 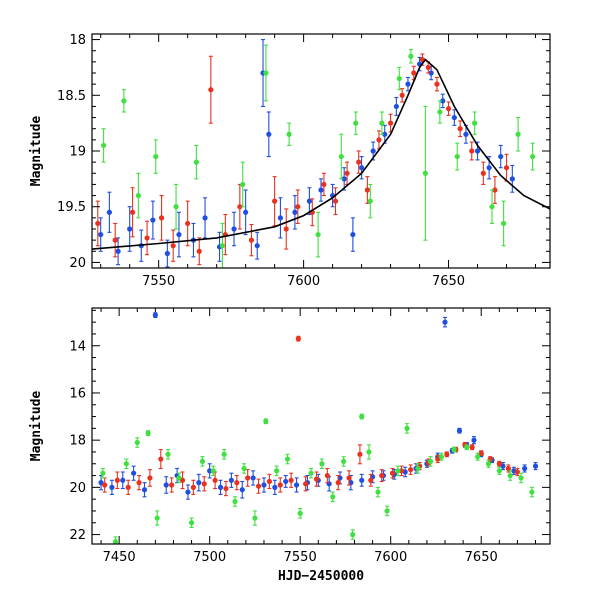 I want to click on x-axis-title: HJD−2450000, so click(x=321, y=576).